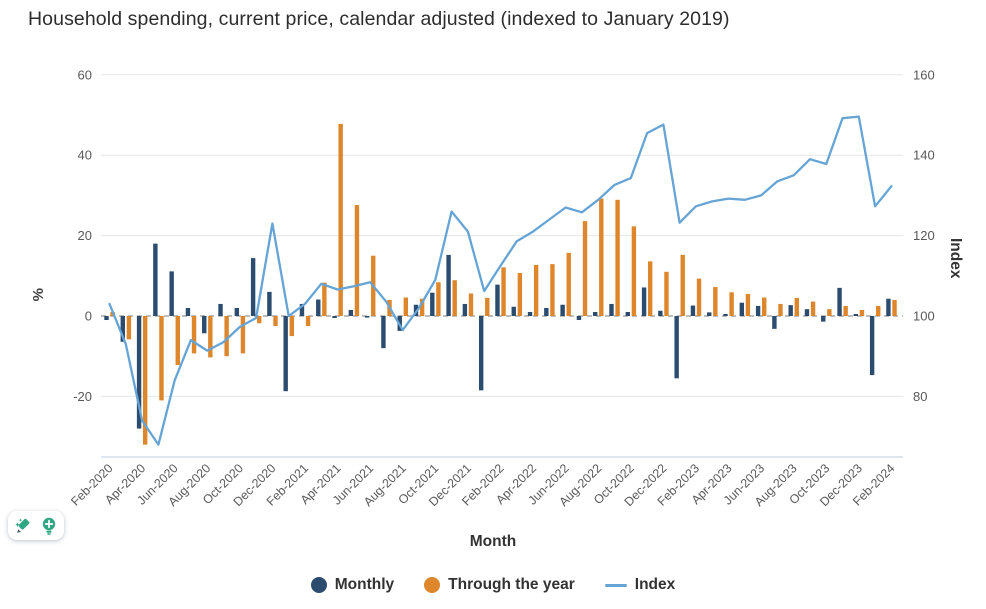 Image resolution: width=986 pixels, height=609 pixels. Describe the element at coordinates (36, 525) in the screenshot. I see `extension-badge` at that location.